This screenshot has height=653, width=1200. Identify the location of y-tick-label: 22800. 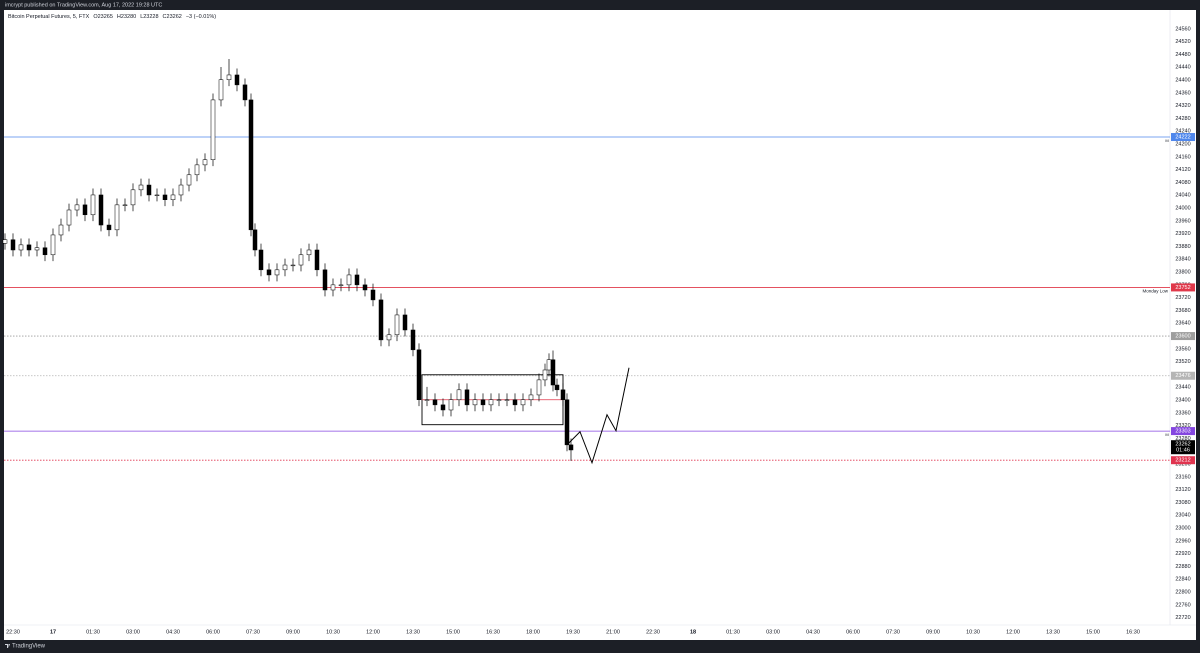
(1182, 592).